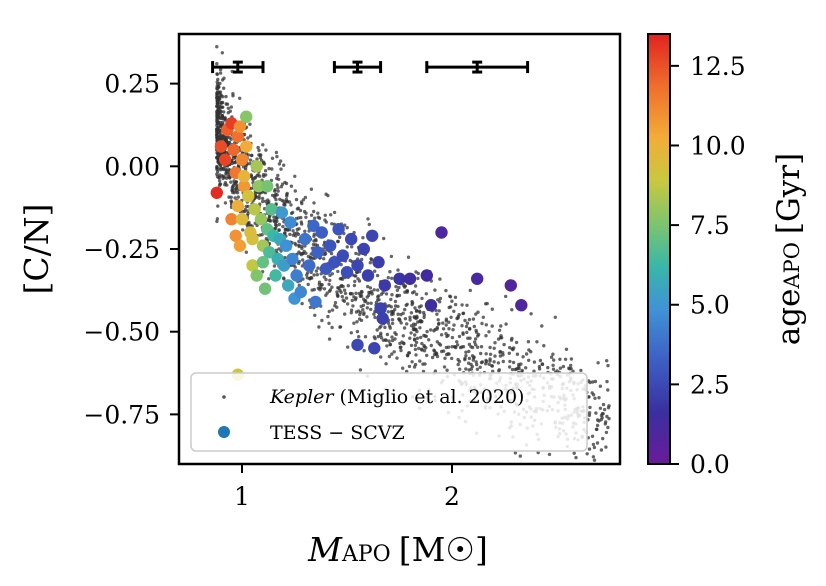 This screenshot has height=586, width=826. I want to click on y-axis-ticks: 0.25 0.00 −0.25 −0.50 −0.75, so click(131, 249).